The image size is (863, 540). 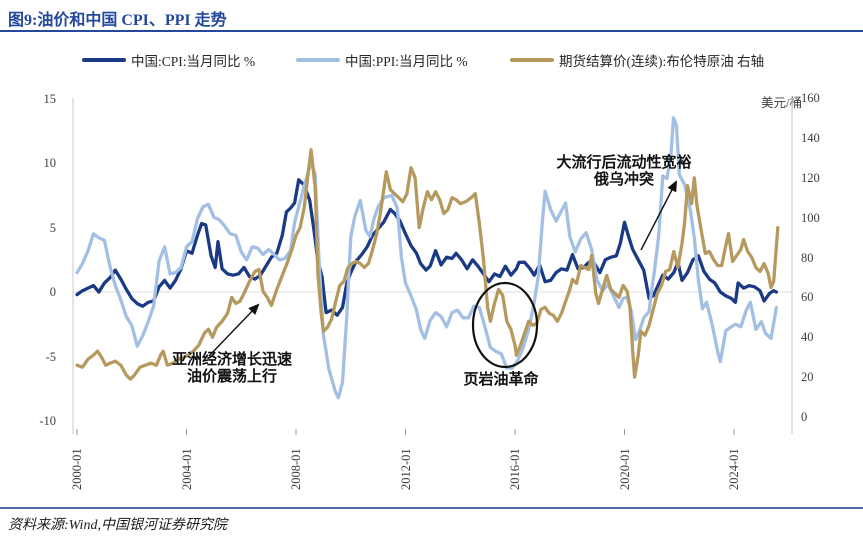 I want to click on legend-label-brent: 期货结算价(连续):布伦特原油 右轴, so click(x=662, y=61).